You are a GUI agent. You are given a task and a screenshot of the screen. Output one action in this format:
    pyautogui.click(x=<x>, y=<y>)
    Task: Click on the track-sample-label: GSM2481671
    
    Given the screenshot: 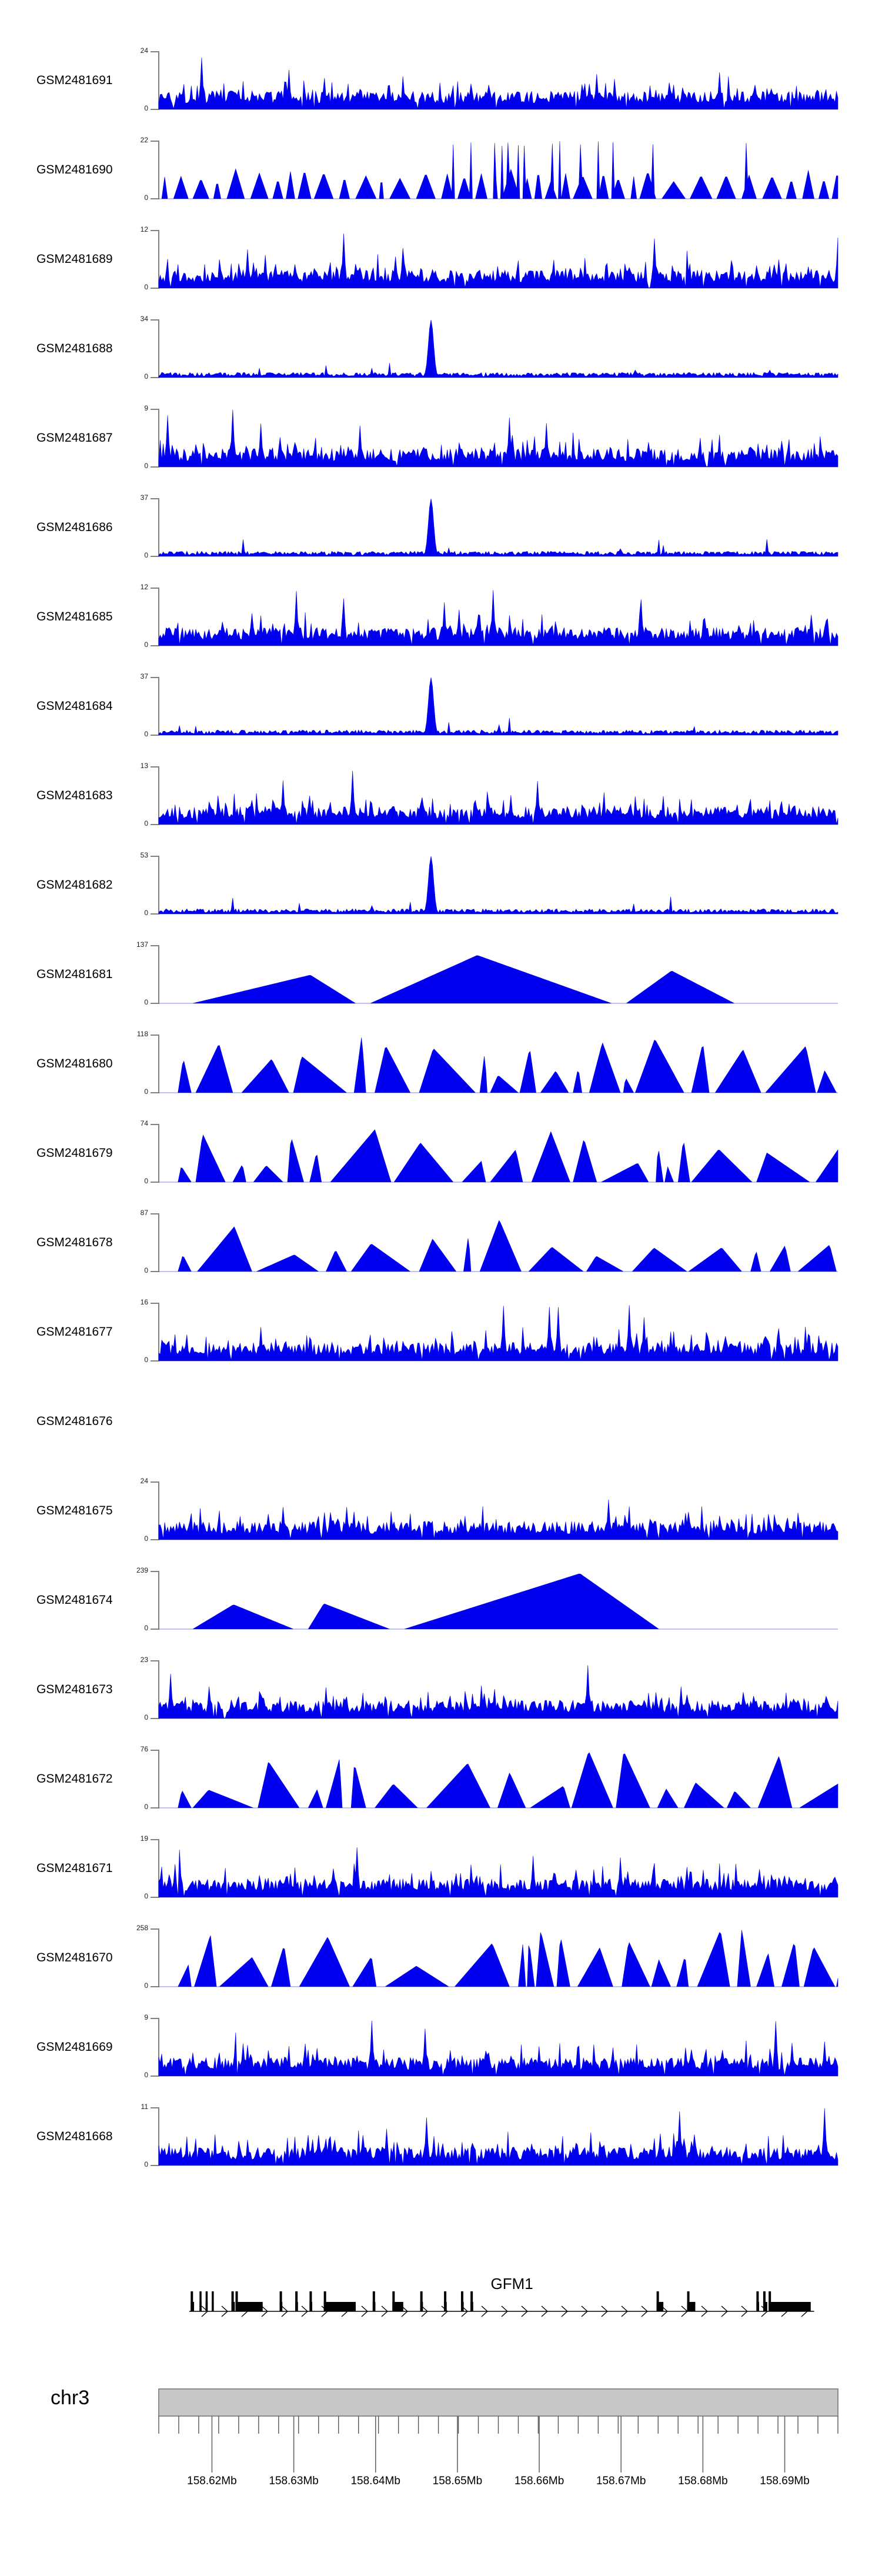 What is the action you would take?
    pyautogui.click(x=74, y=1868)
    